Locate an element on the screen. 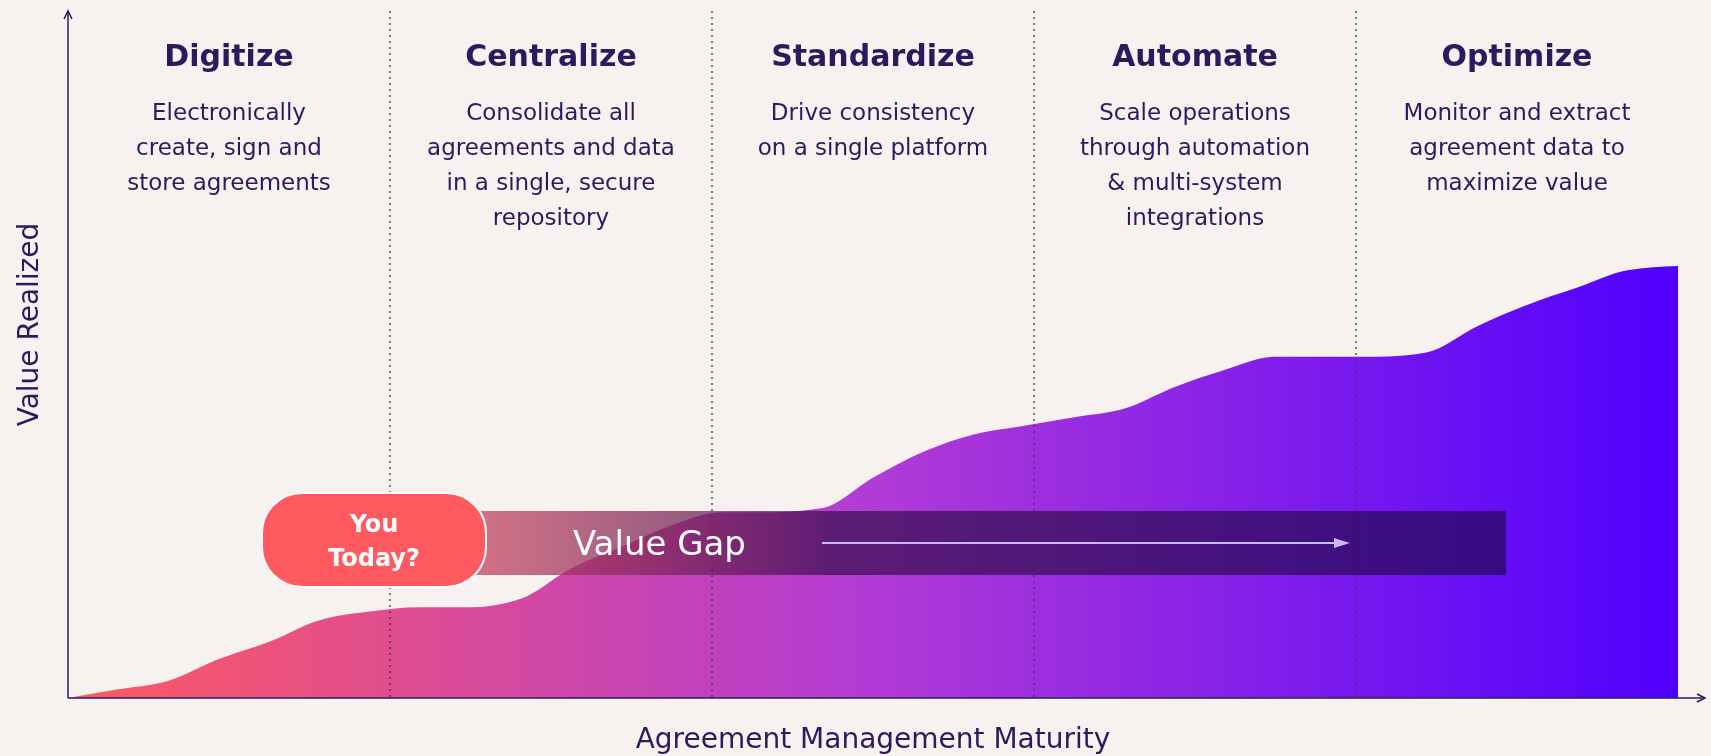  text: Standardize is located at coordinates (873, 55).